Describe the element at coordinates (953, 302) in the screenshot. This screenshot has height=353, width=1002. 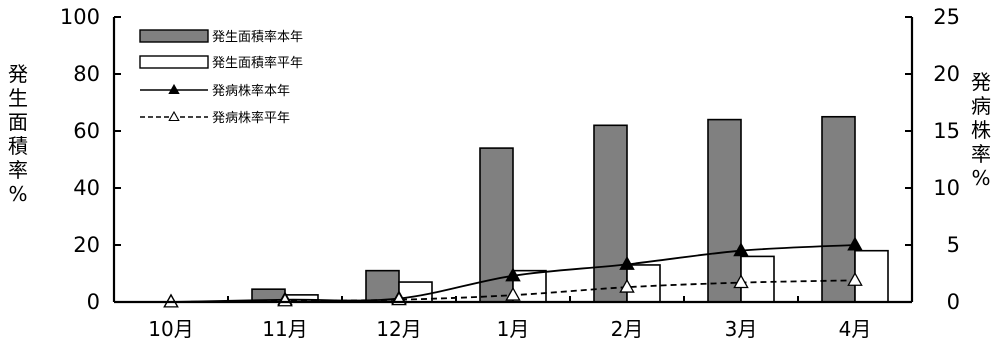
I see `right-tick-label: 0` at that location.